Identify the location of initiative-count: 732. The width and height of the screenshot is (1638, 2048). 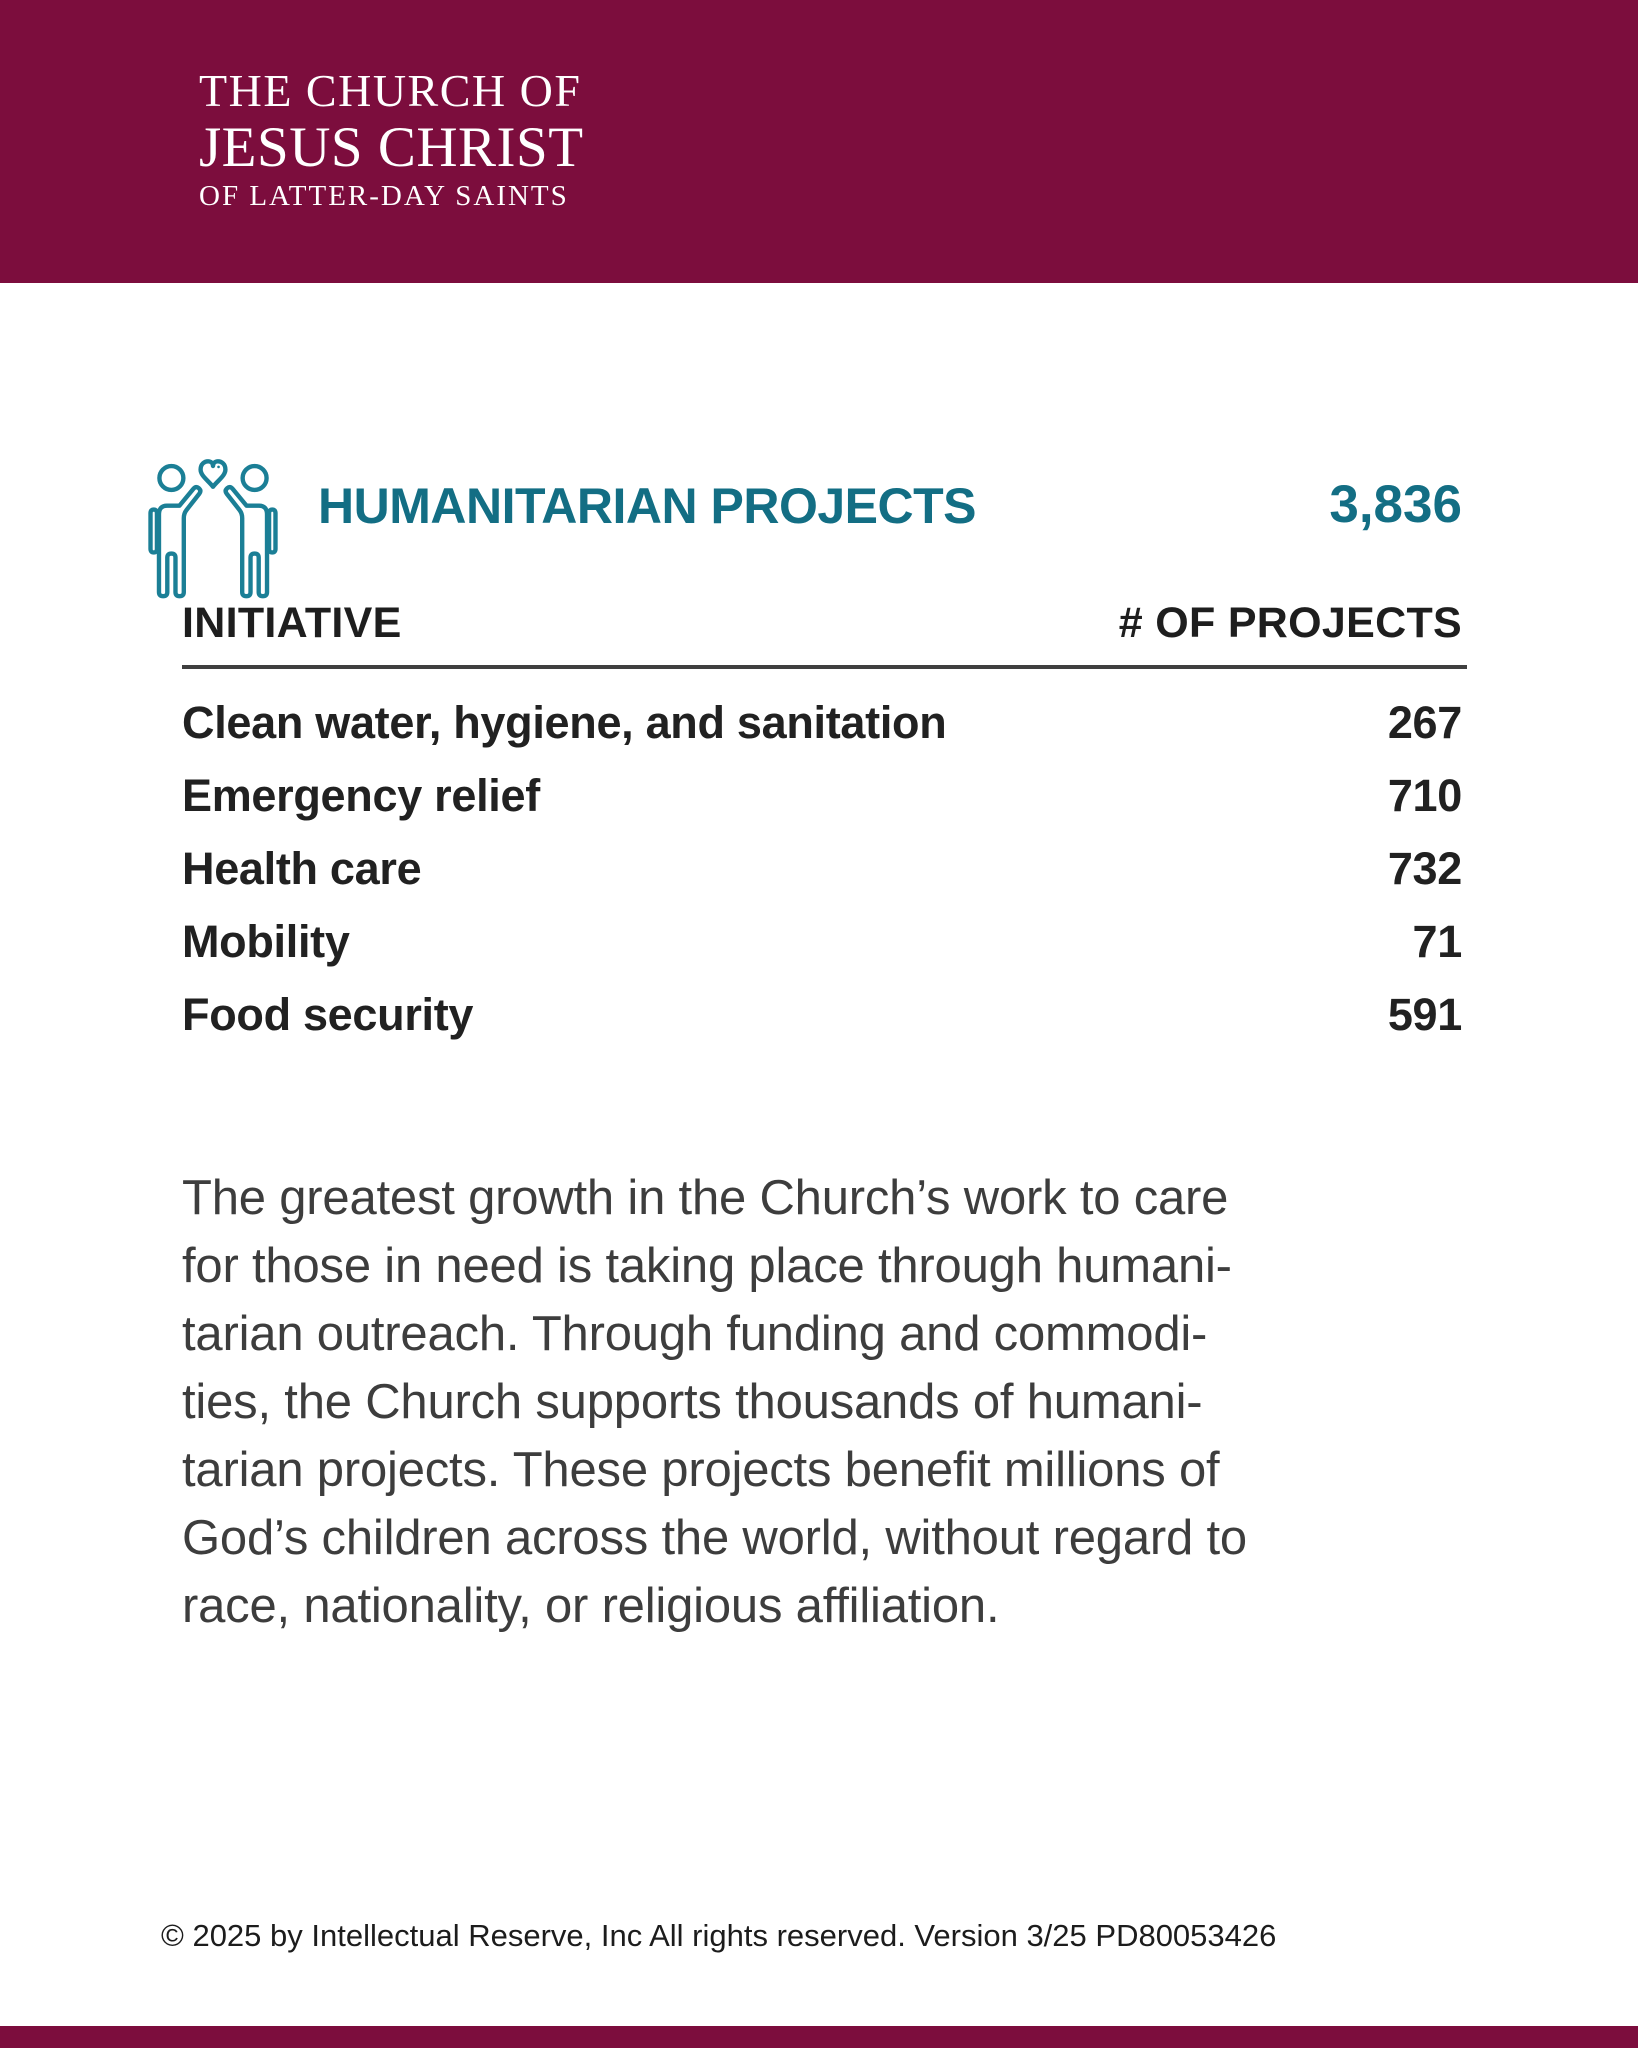
(1424, 868).